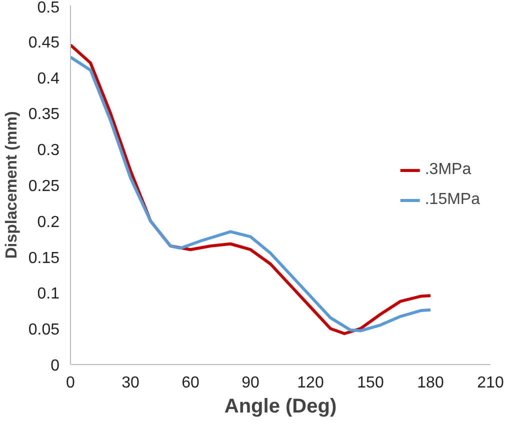  I want to click on x-axis-title: Angle (Deg), so click(280, 407).